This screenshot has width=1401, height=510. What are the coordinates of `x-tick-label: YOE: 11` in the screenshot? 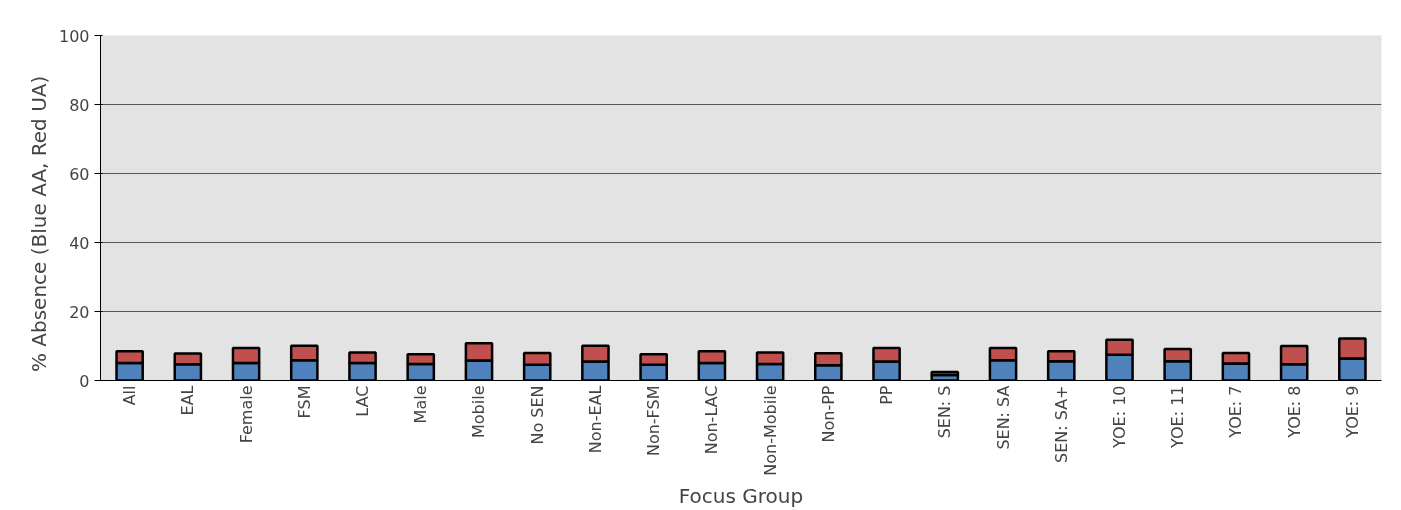 It's located at (1178, 417).